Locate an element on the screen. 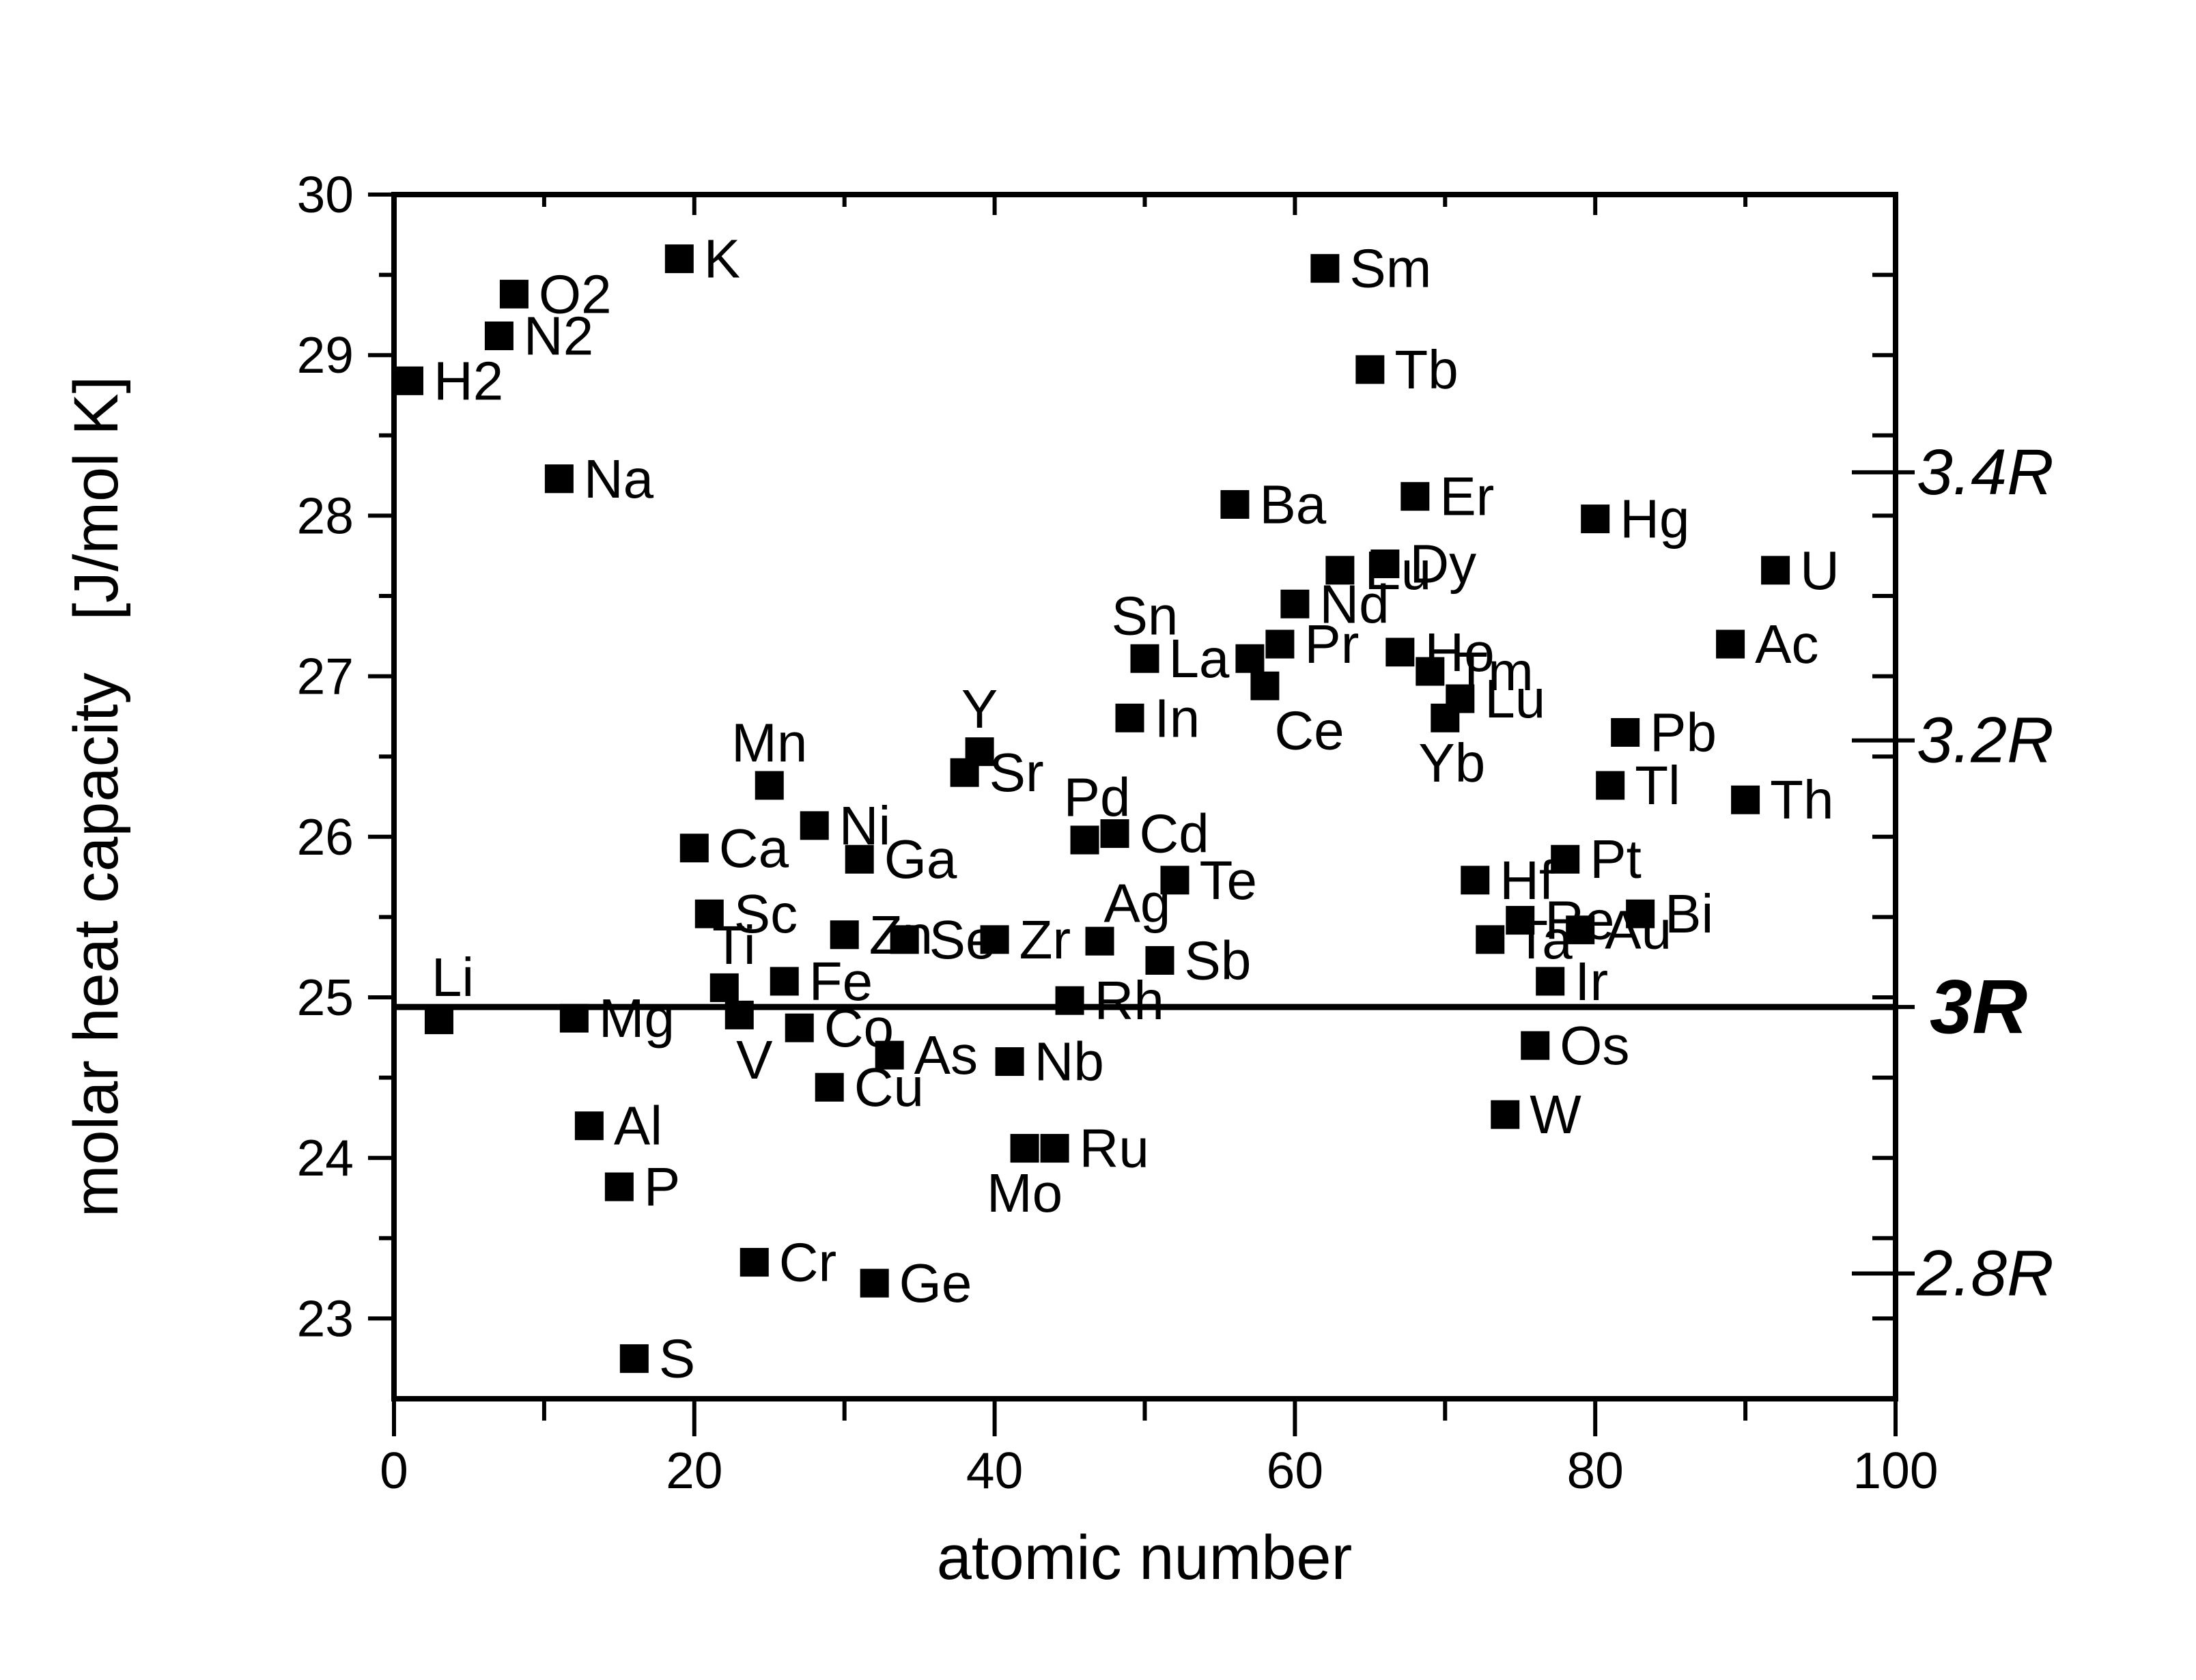 The width and height of the screenshot is (2196, 1680). x-axis-title: atomic number is located at coordinates (1144, 1558).